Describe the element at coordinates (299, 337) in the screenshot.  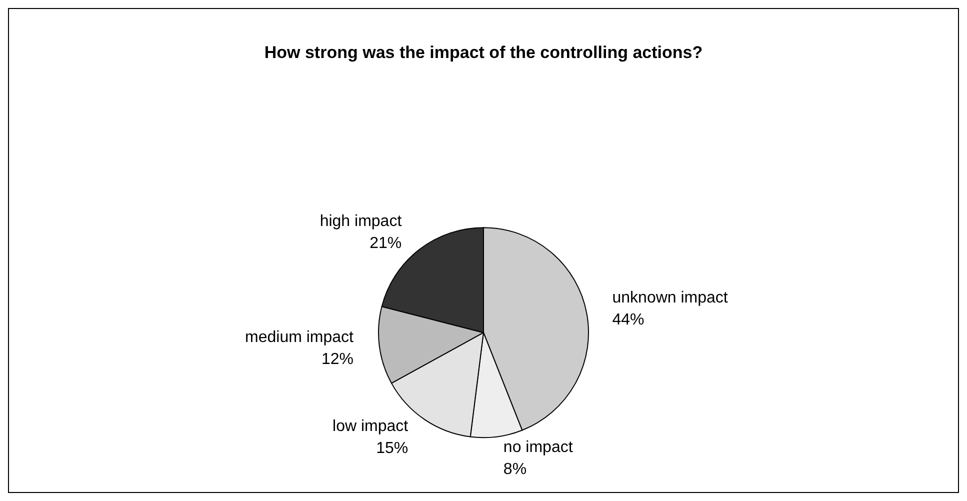
I see `slice-label: medium impact` at that location.